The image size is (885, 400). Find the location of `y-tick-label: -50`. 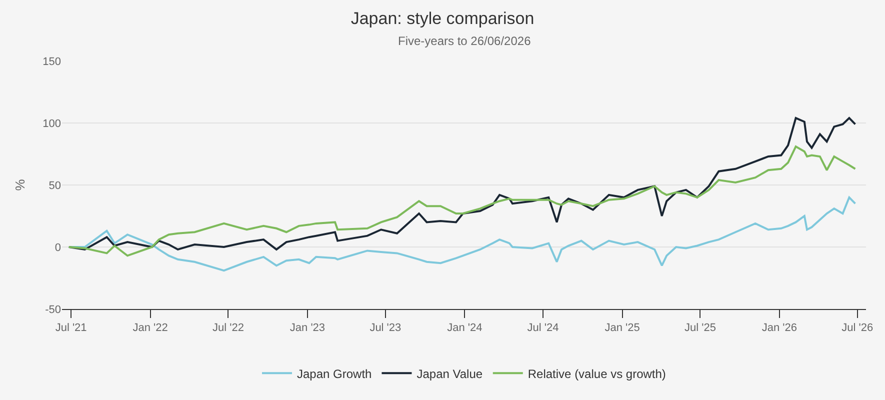

y-tick-label: -50 is located at coordinates (53, 310).